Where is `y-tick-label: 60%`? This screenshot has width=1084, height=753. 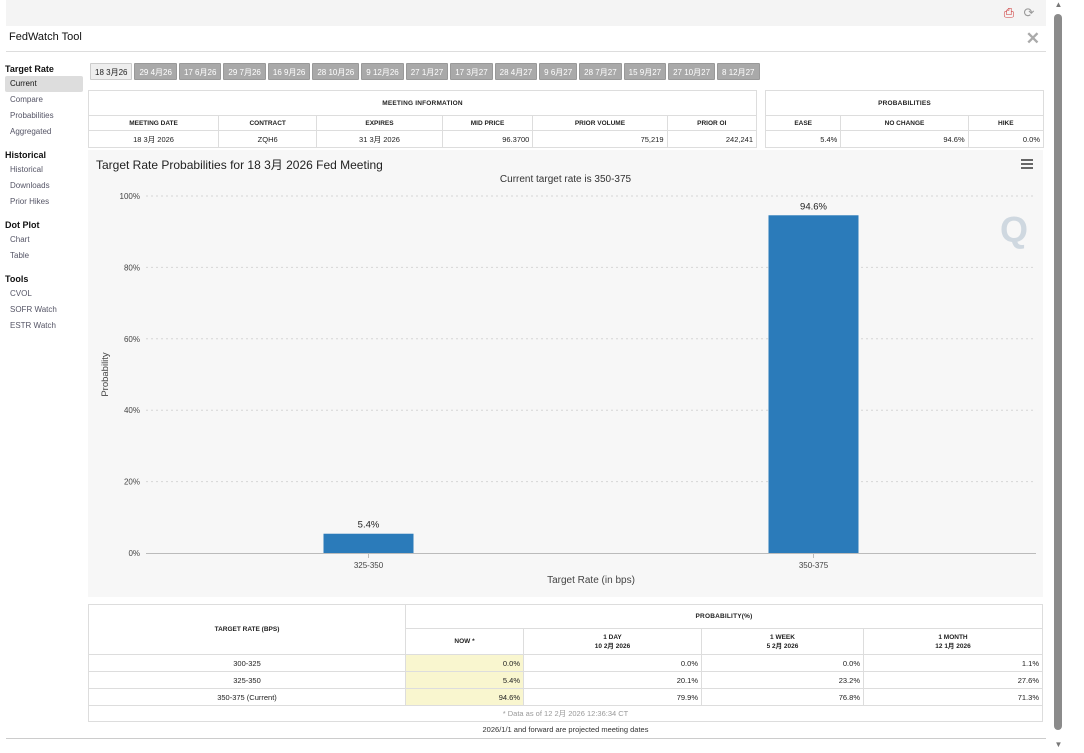 y-tick-label: 60% is located at coordinates (132, 339).